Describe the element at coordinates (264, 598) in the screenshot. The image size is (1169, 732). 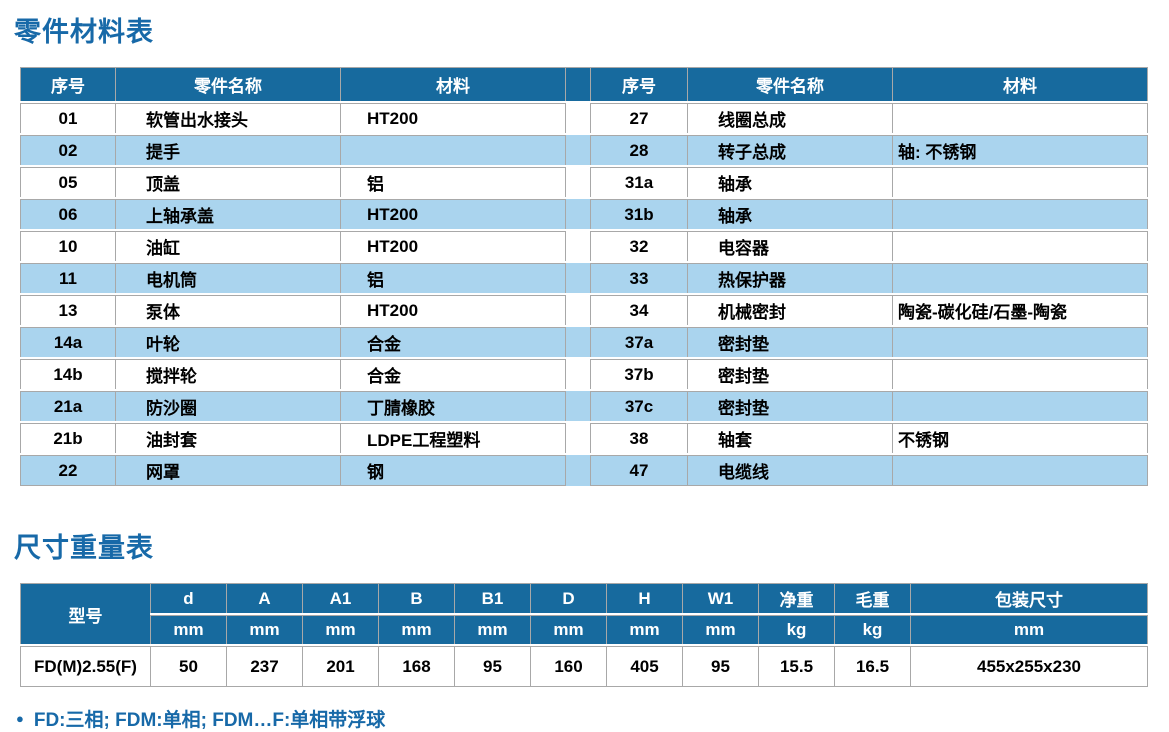
I see `col-header-A: A` at that location.